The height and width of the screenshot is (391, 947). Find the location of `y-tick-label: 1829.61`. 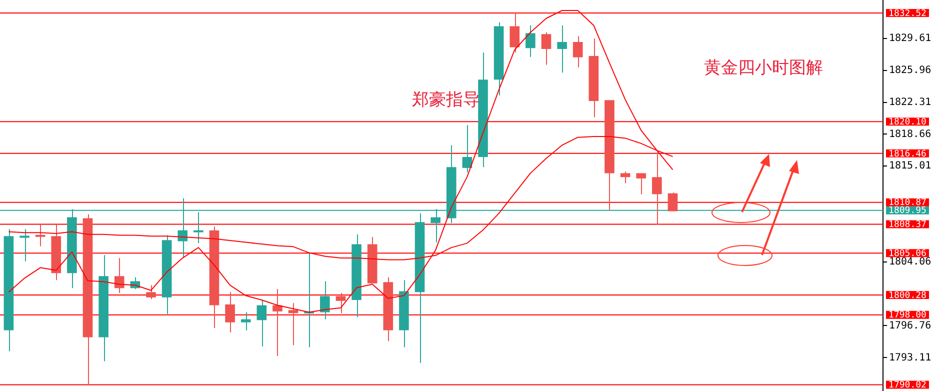

y-tick-label: 1829.61 is located at coordinates (910, 38).